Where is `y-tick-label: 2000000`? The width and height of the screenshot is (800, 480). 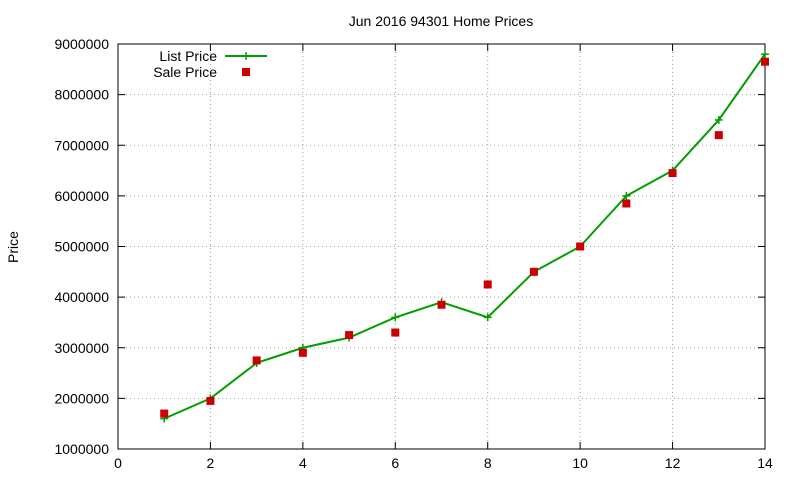
y-tick-label: 2000000 is located at coordinates (81, 398).